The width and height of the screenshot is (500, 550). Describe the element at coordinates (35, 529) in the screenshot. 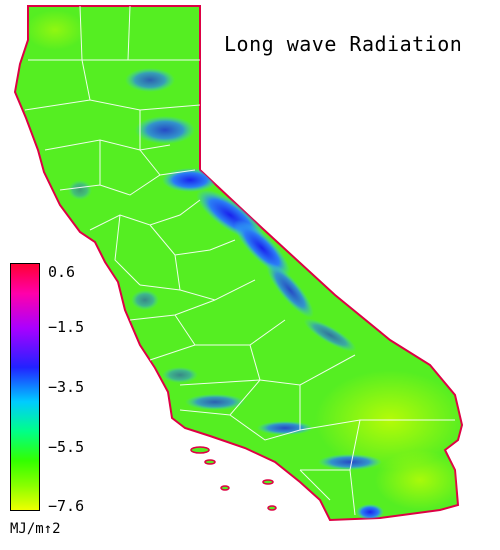

I see `legend-unit: MJ/m↑2` at that location.